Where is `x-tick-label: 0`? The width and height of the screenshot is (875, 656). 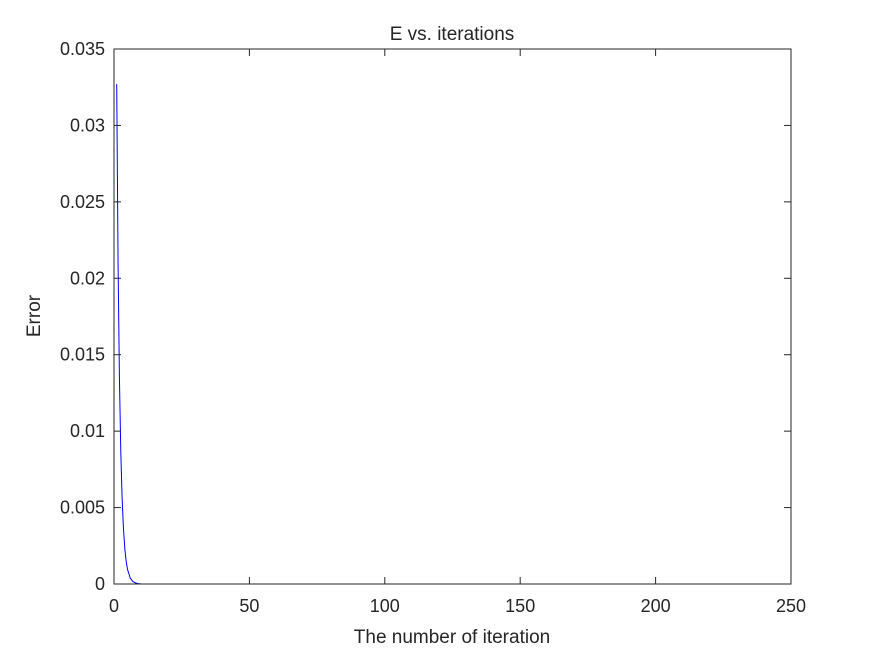 x-tick-label: 0 is located at coordinates (114, 606).